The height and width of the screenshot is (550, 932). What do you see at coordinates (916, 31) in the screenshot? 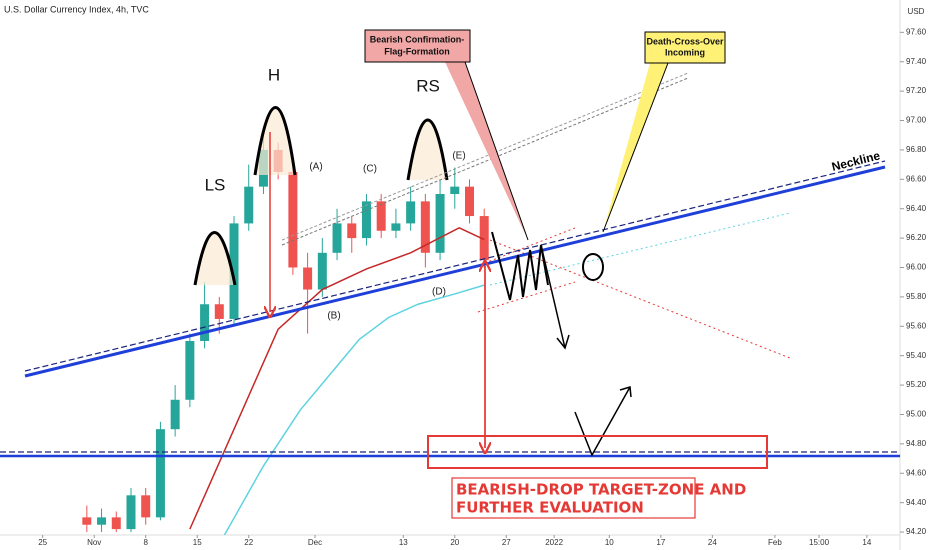
I see `y-tick-label: 97.60` at bounding box center [916, 31].